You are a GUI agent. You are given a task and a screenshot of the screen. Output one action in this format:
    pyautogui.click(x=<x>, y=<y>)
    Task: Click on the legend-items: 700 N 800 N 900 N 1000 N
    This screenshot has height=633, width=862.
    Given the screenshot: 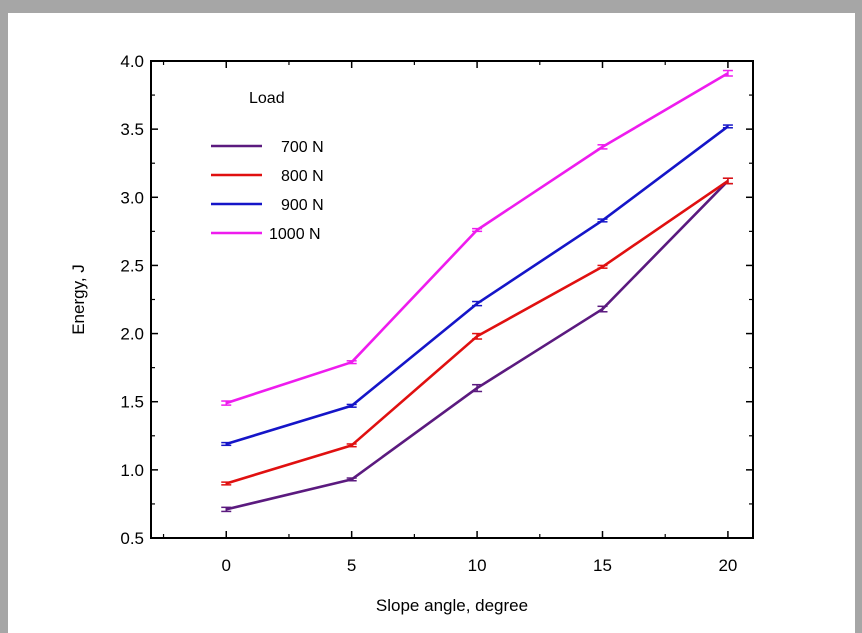 What is the action you would take?
    pyautogui.click(x=267, y=191)
    